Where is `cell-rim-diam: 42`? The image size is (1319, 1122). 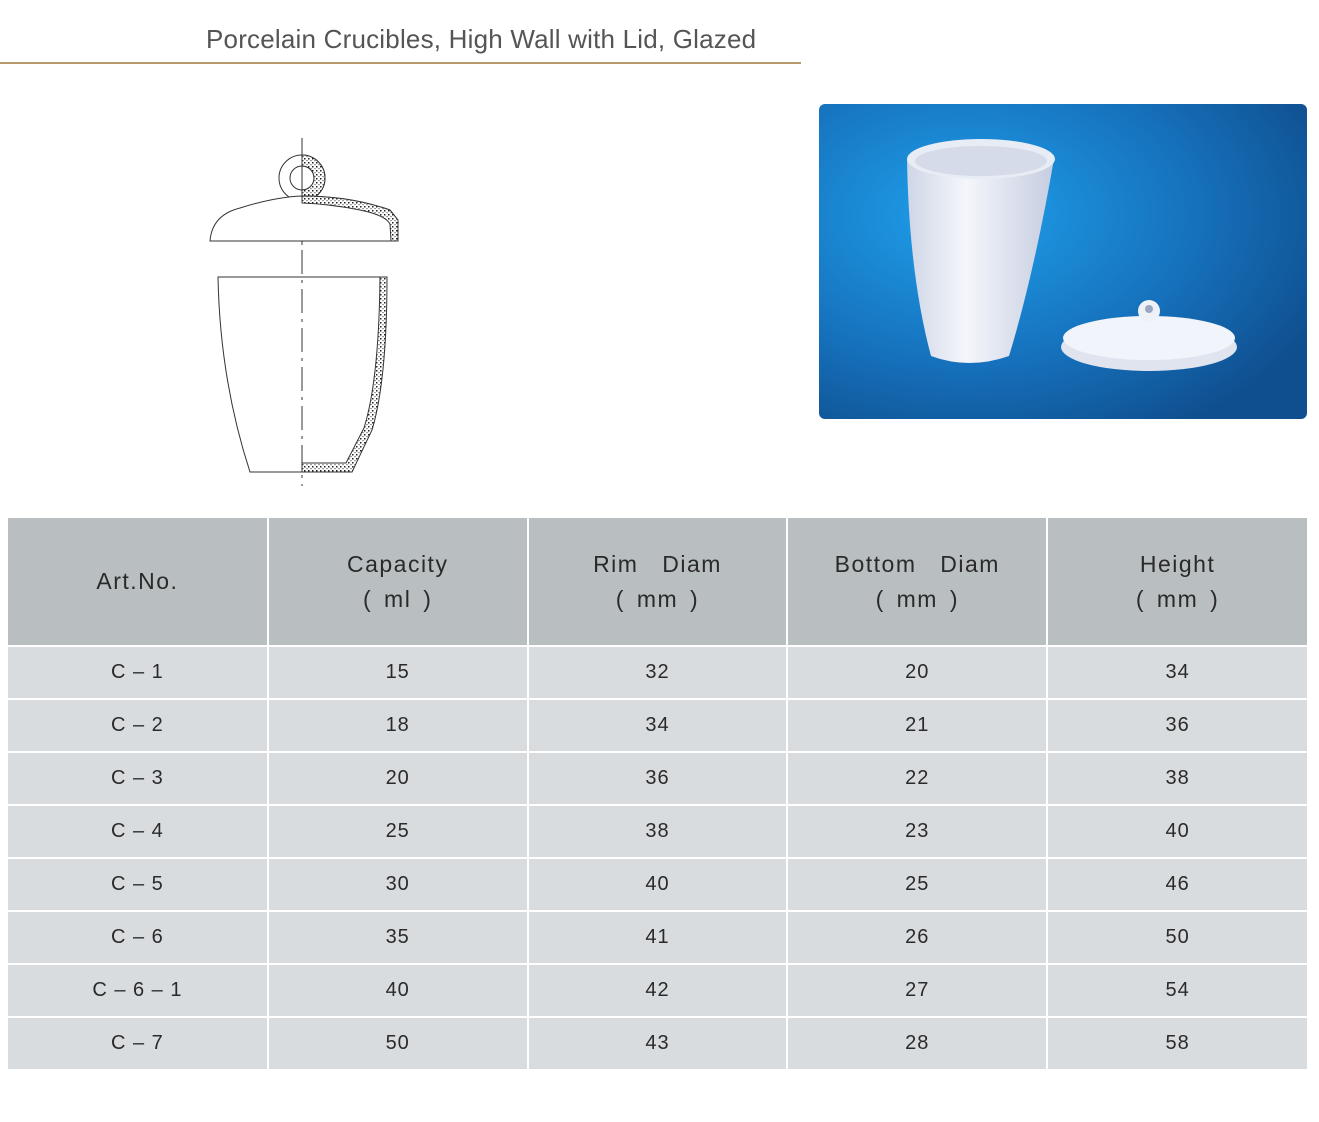 cell-rim-diam: 42 is located at coordinates (657, 990).